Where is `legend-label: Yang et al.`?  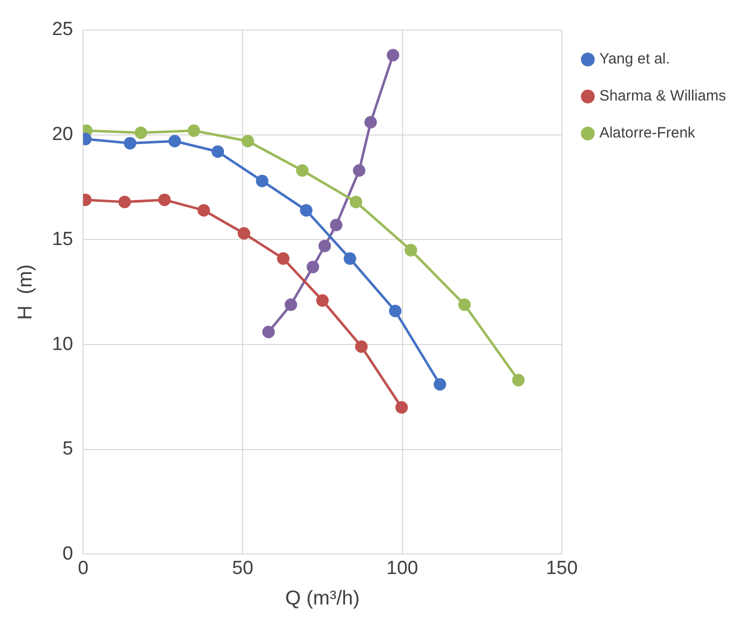 legend-label: Yang et al. is located at coordinates (634, 59).